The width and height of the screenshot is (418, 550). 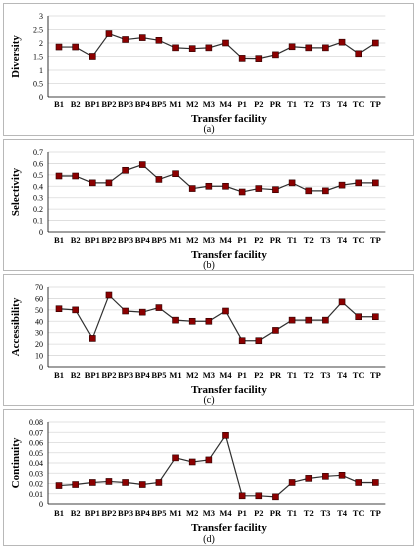 What do you see at coordinates (292, 513) in the screenshot?
I see `x-tick-label: T1` at bounding box center [292, 513].